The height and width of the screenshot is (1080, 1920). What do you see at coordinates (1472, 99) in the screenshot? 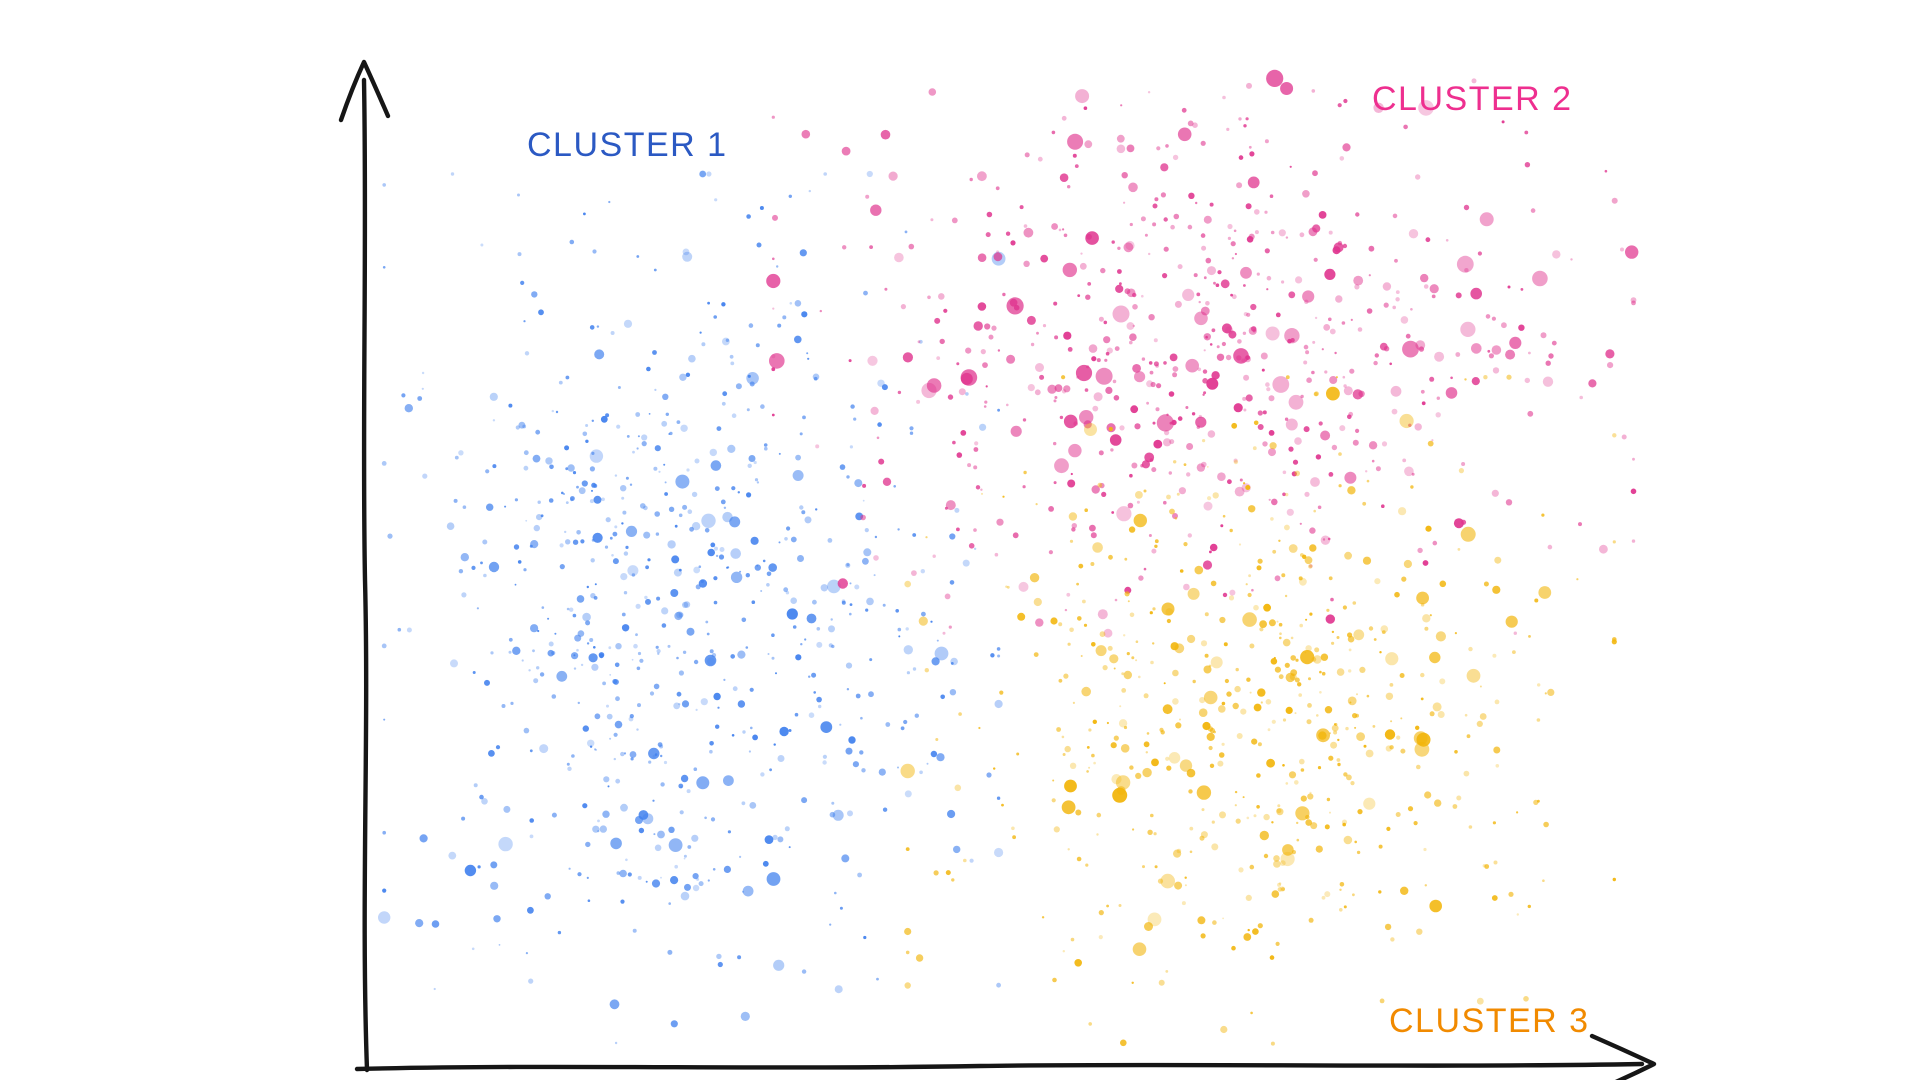
I see `cluster-2-label: CLUSTER 2` at bounding box center [1472, 99].